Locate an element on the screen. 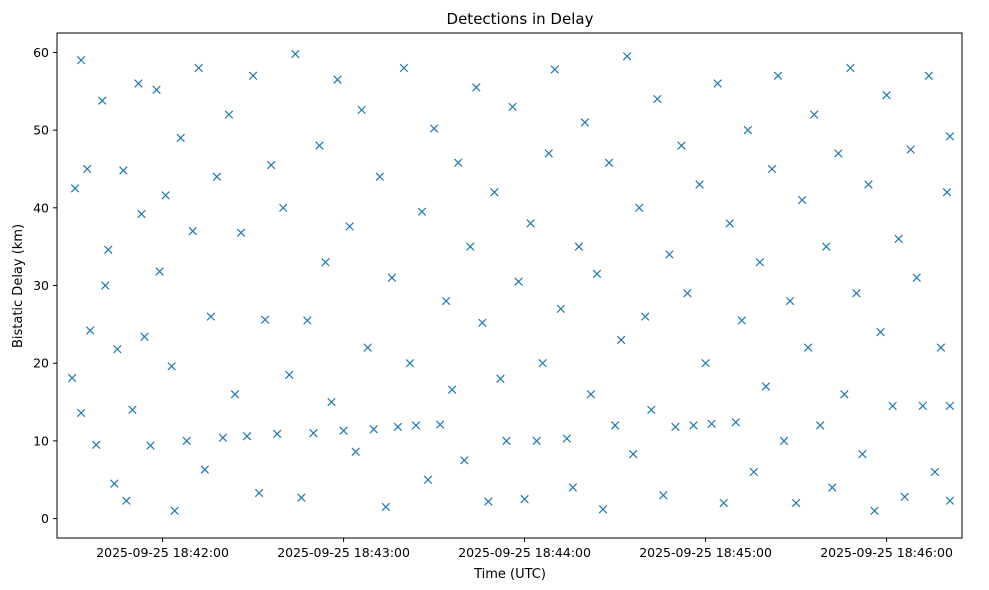 The width and height of the screenshot is (989, 590). x-axis-label: Time (UTC) is located at coordinates (509, 574).